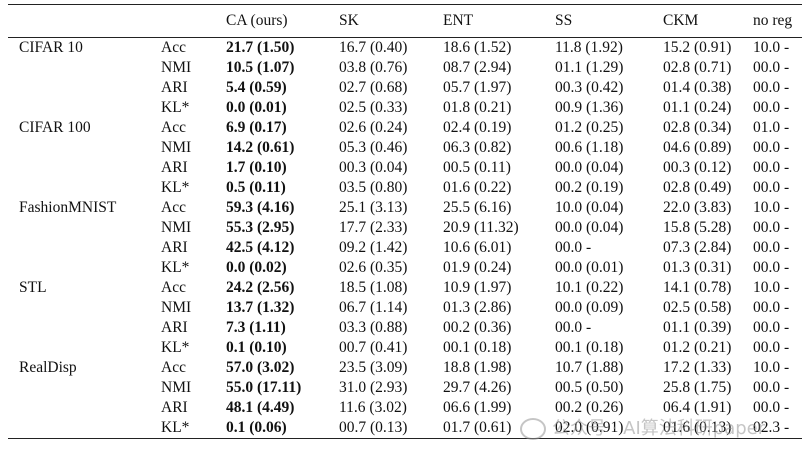 Image resolution: width=810 pixels, height=457 pixels. What do you see at coordinates (185, 21) in the screenshot?
I see `header-metric` at bounding box center [185, 21].